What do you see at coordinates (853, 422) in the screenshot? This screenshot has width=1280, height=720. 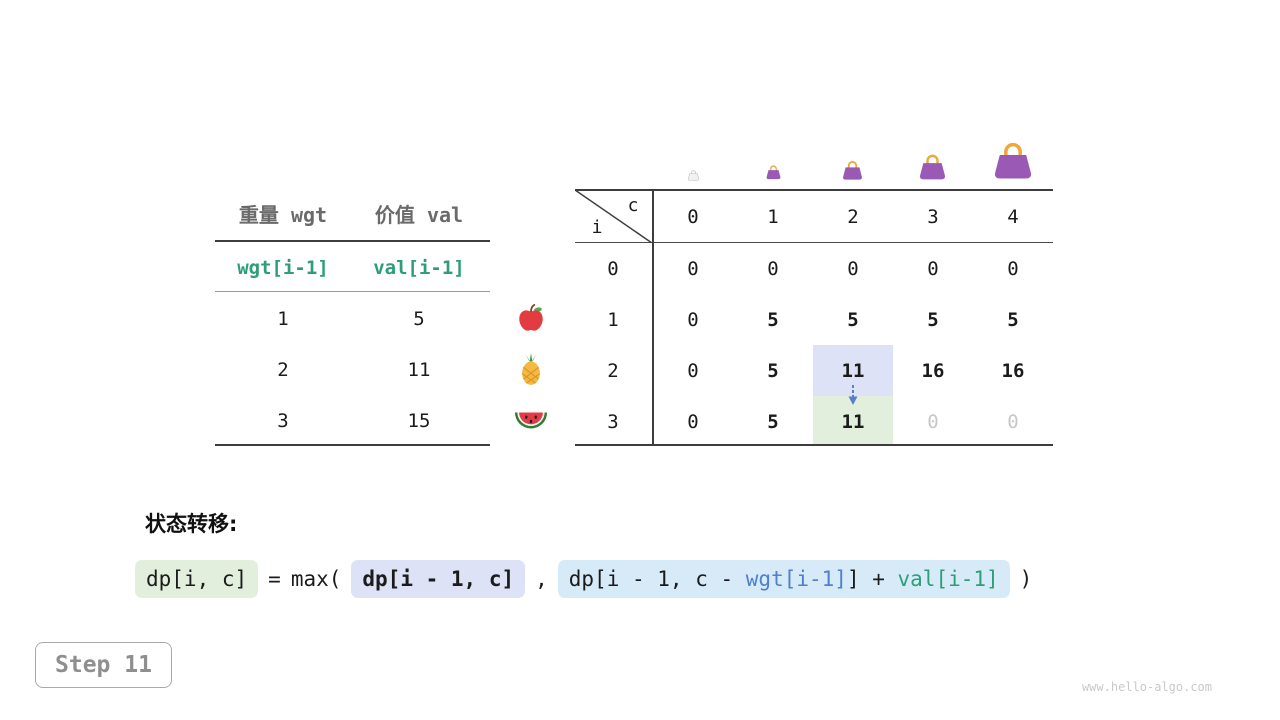 I see `dp-cell-target: 11` at bounding box center [853, 422].